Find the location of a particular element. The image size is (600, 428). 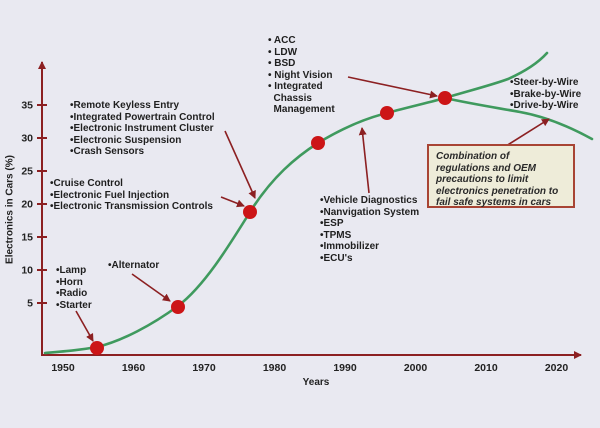

y-tick-label: 35 is located at coordinates (27, 106).